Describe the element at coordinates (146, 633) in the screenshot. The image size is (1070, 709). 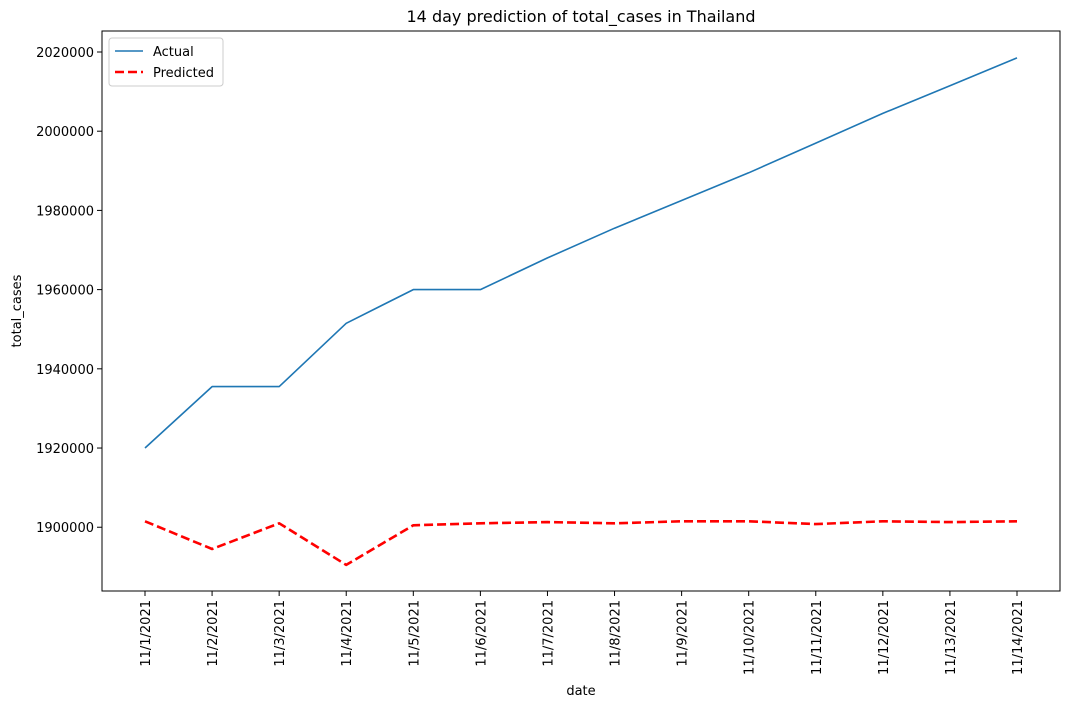
I see `x-tick-label: 11/1/2021` at that location.